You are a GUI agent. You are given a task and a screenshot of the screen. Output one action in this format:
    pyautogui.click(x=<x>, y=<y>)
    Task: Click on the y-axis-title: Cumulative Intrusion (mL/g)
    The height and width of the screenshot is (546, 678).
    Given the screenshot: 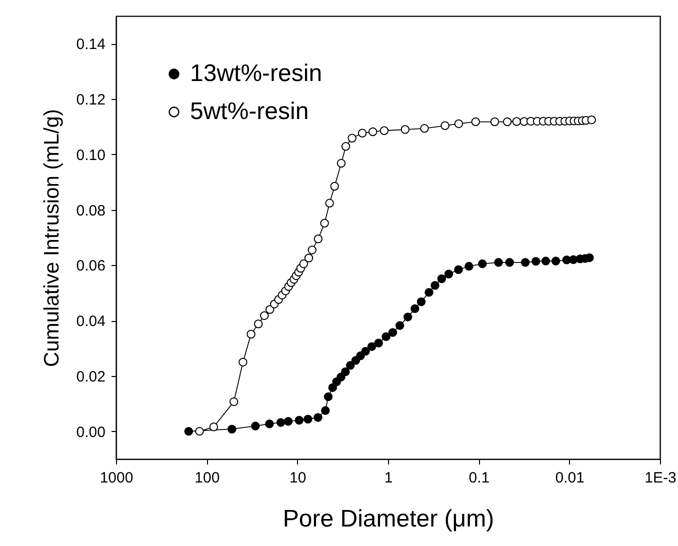 What is the action you would take?
    pyautogui.click(x=52, y=238)
    